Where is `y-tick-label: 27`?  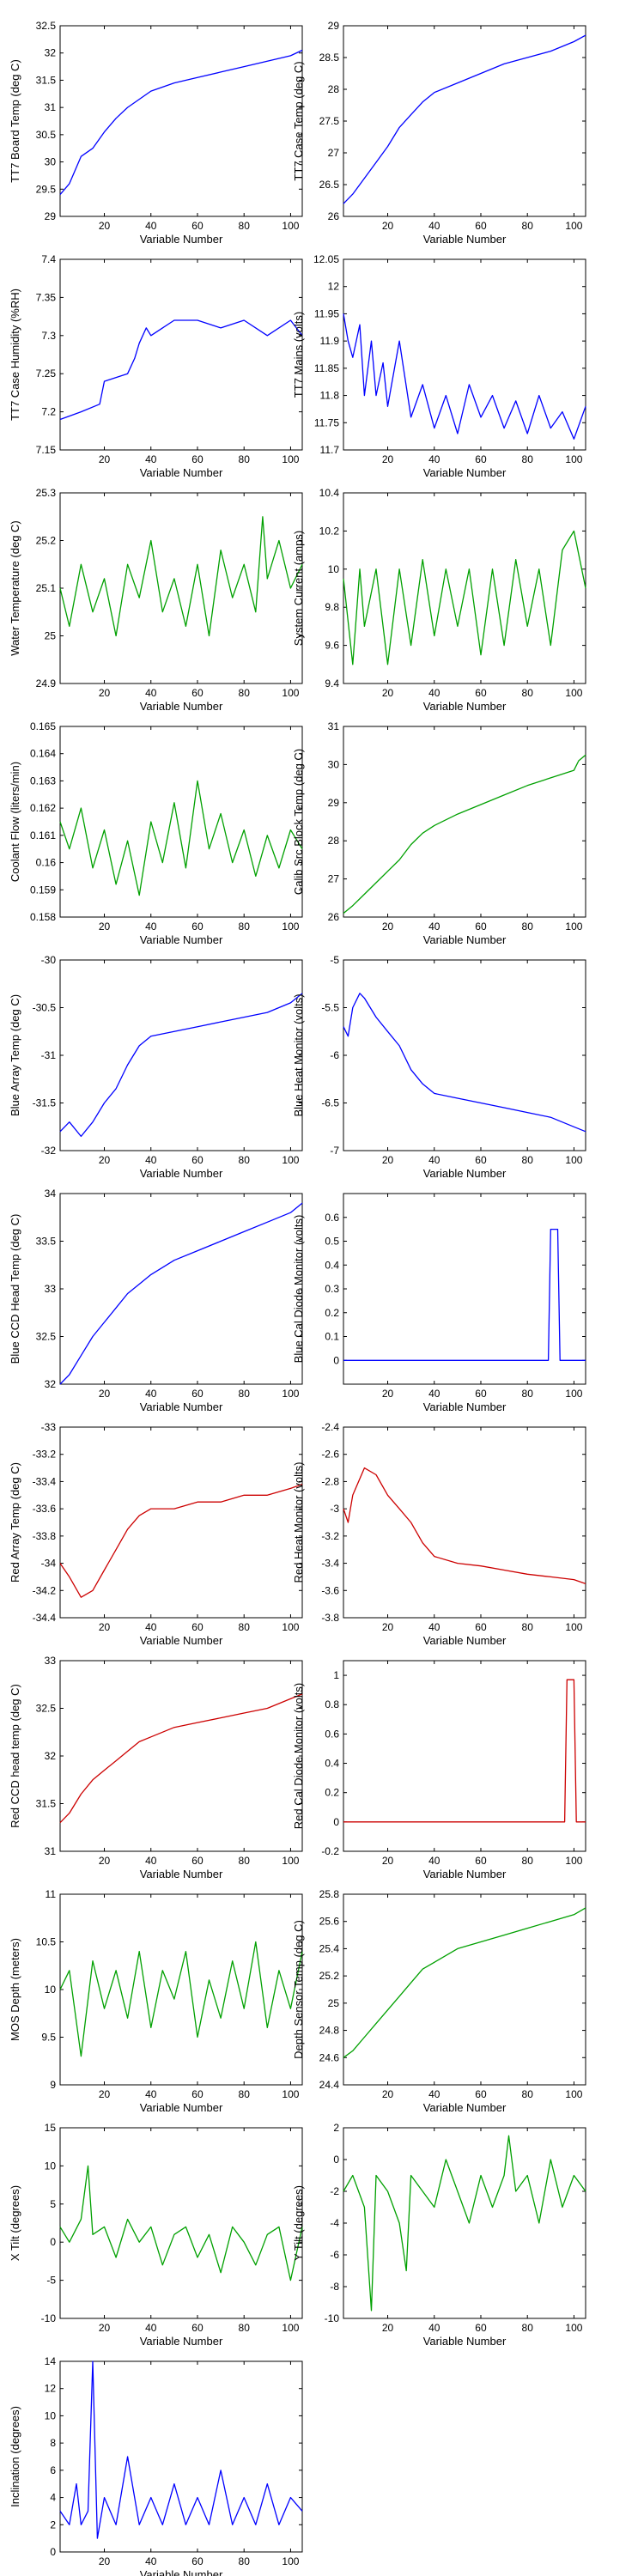
y-tick-label: 27 is located at coordinates (334, 153).